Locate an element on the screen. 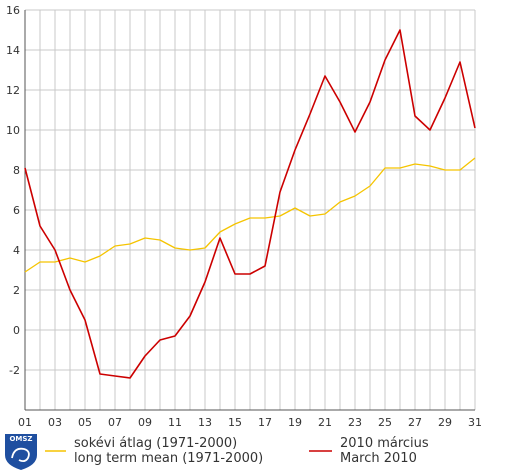  y-tick-label: 2 is located at coordinates (16, 290).